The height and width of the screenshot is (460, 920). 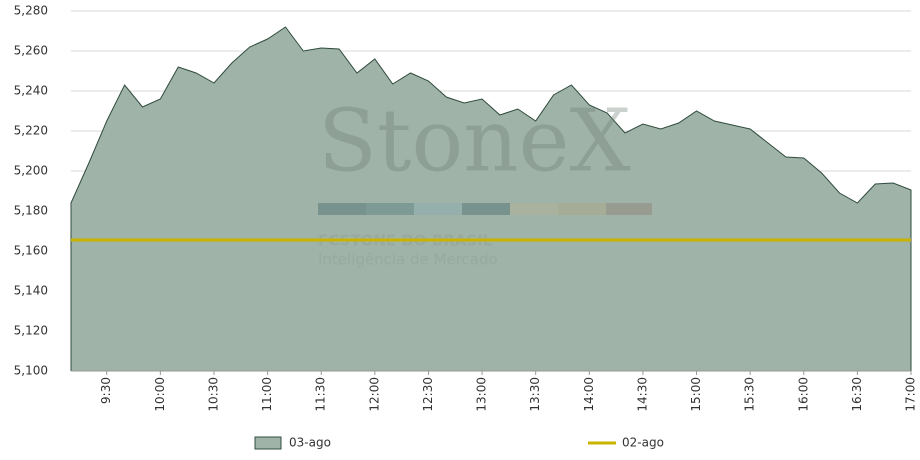 What do you see at coordinates (31, 171) in the screenshot?
I see `y-tick-label: 5,200` at bounding box center [31, 171].